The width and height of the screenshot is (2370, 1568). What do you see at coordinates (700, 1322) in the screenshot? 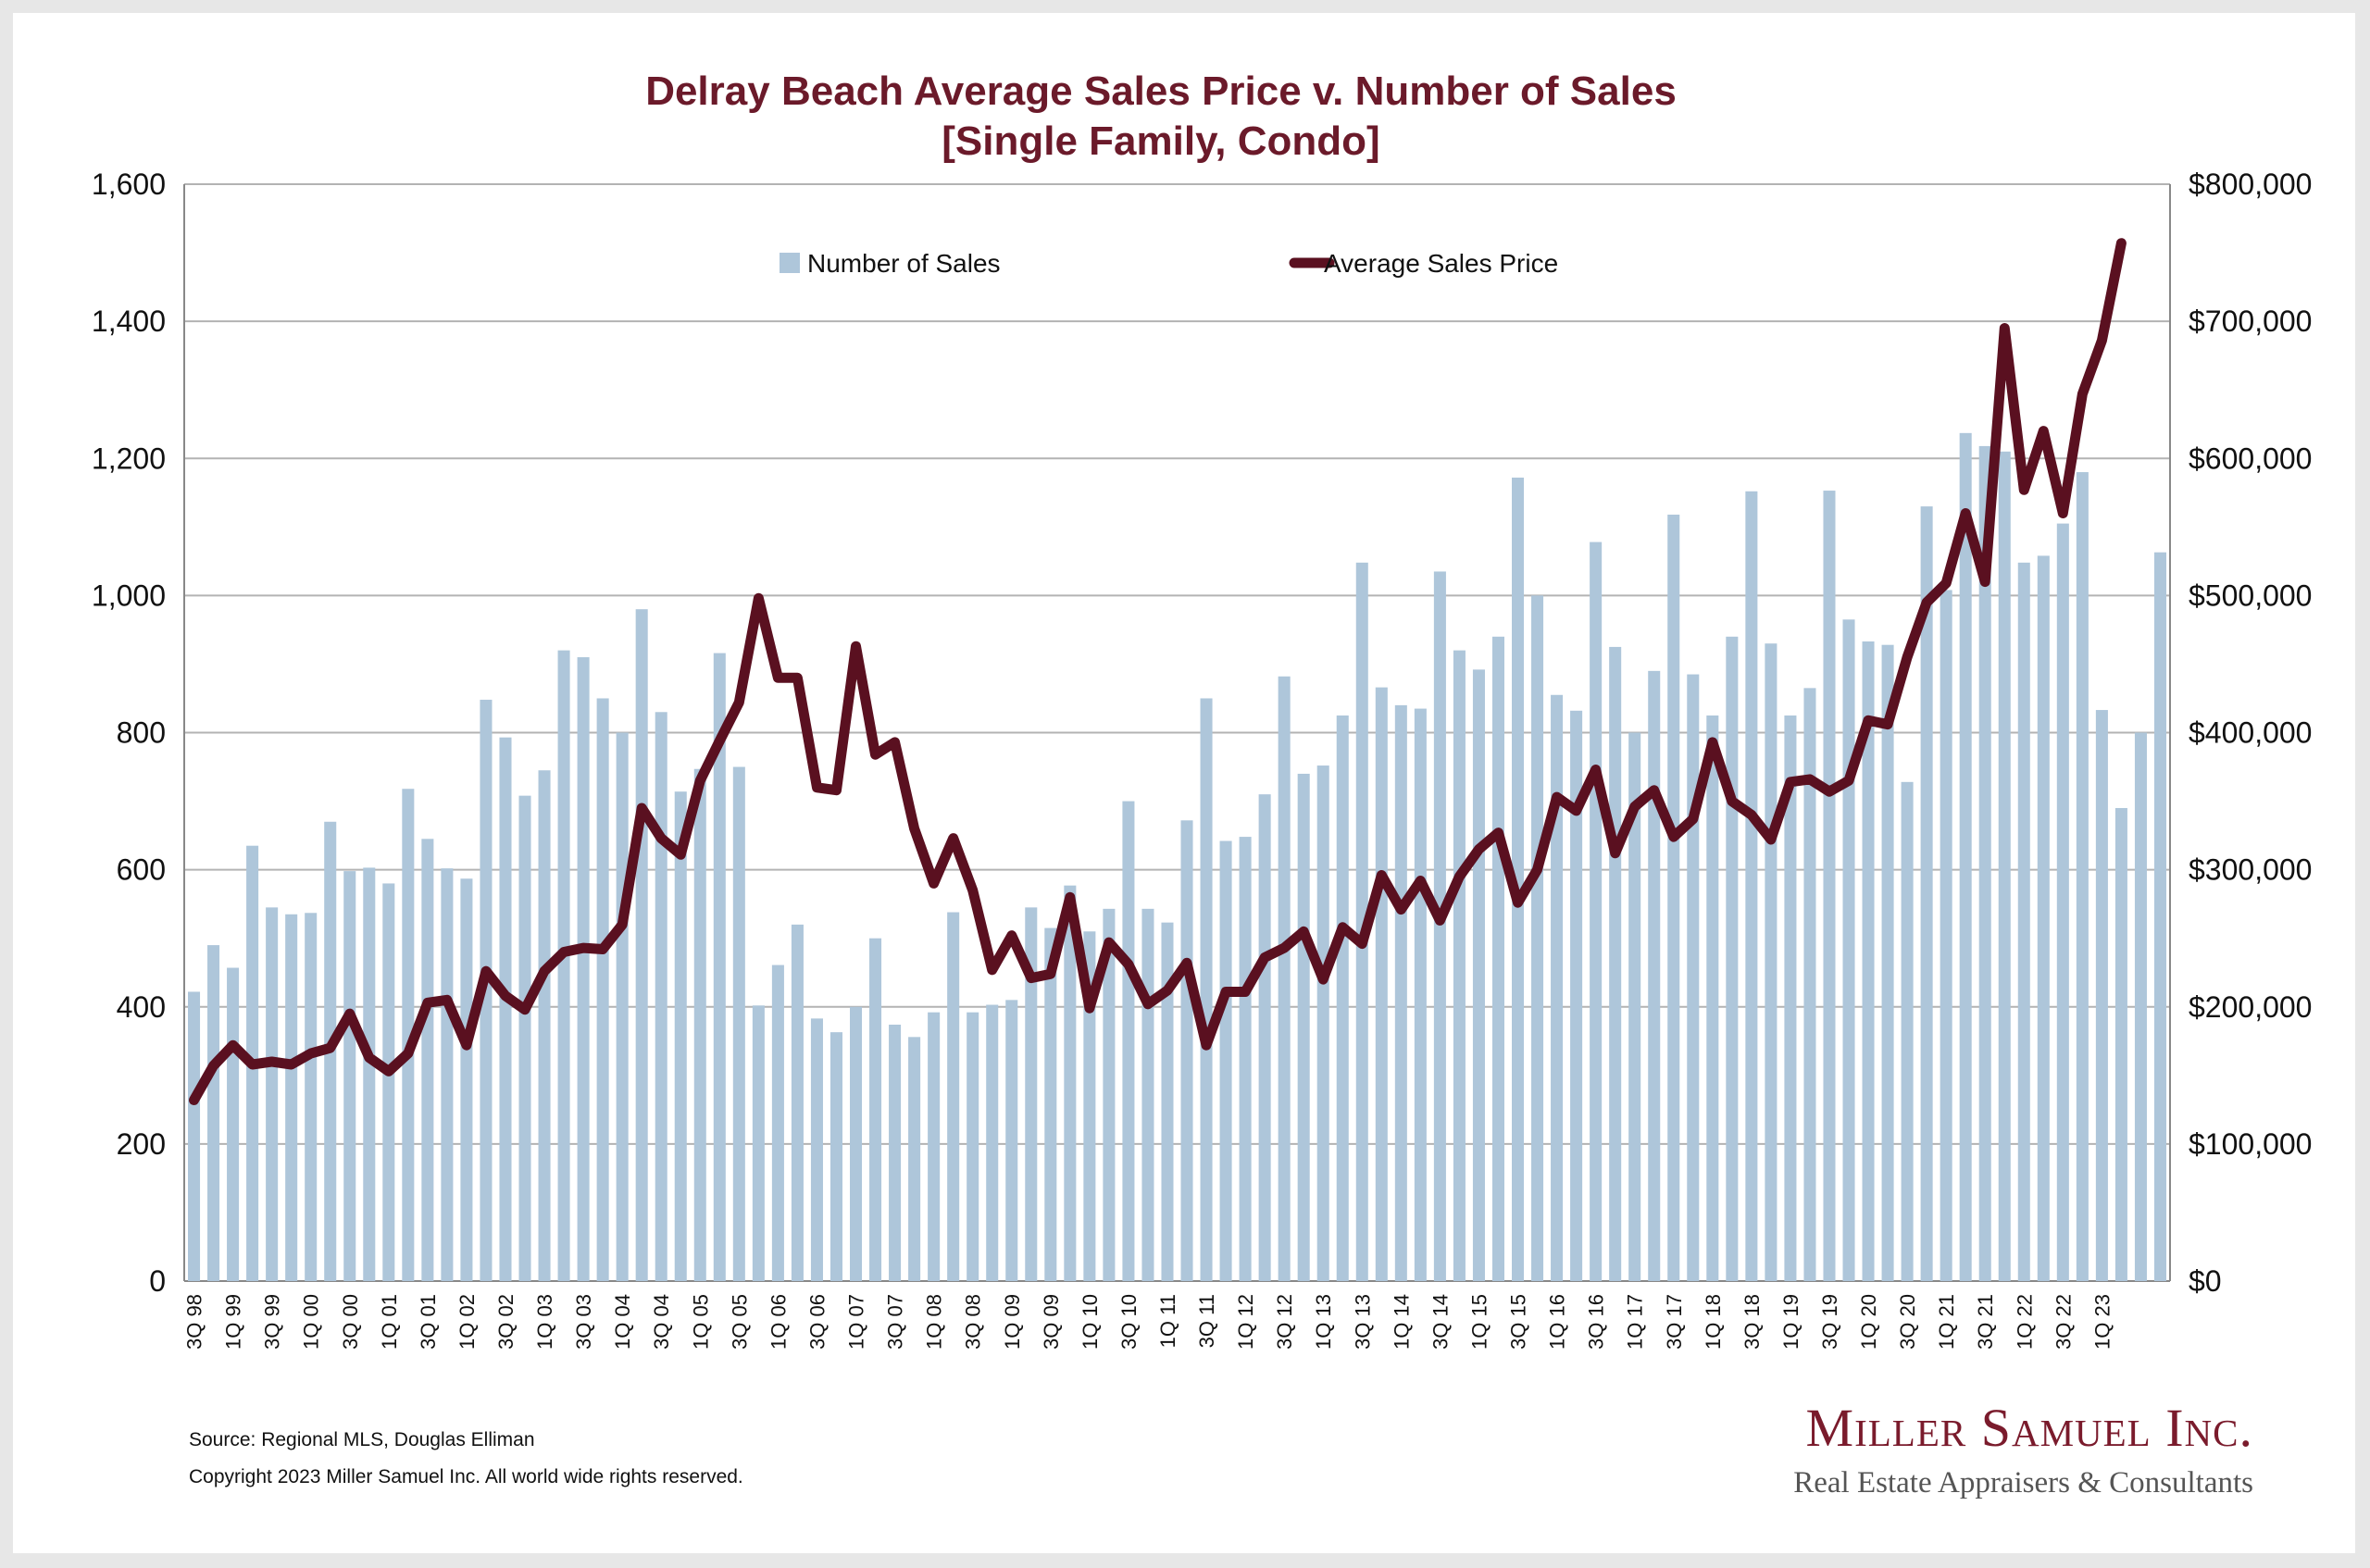
I see `x-tick-label: 1Q 05` at bounding box center [700, 1322].